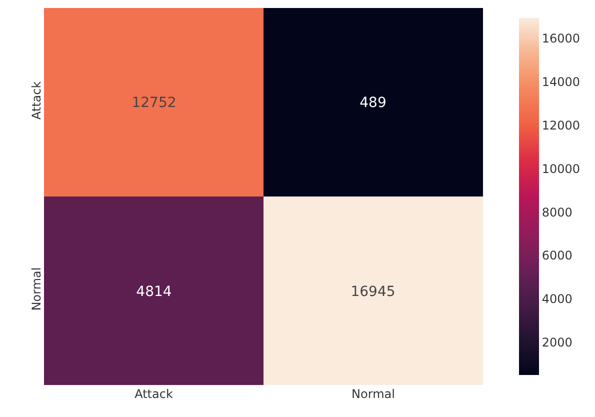 The width and height of the screenshot is (595, 417). What do you see at coordinates (557, 212) in the screenshot?
I see `color-bar-label: 8000` at bounding box center [557, 212].